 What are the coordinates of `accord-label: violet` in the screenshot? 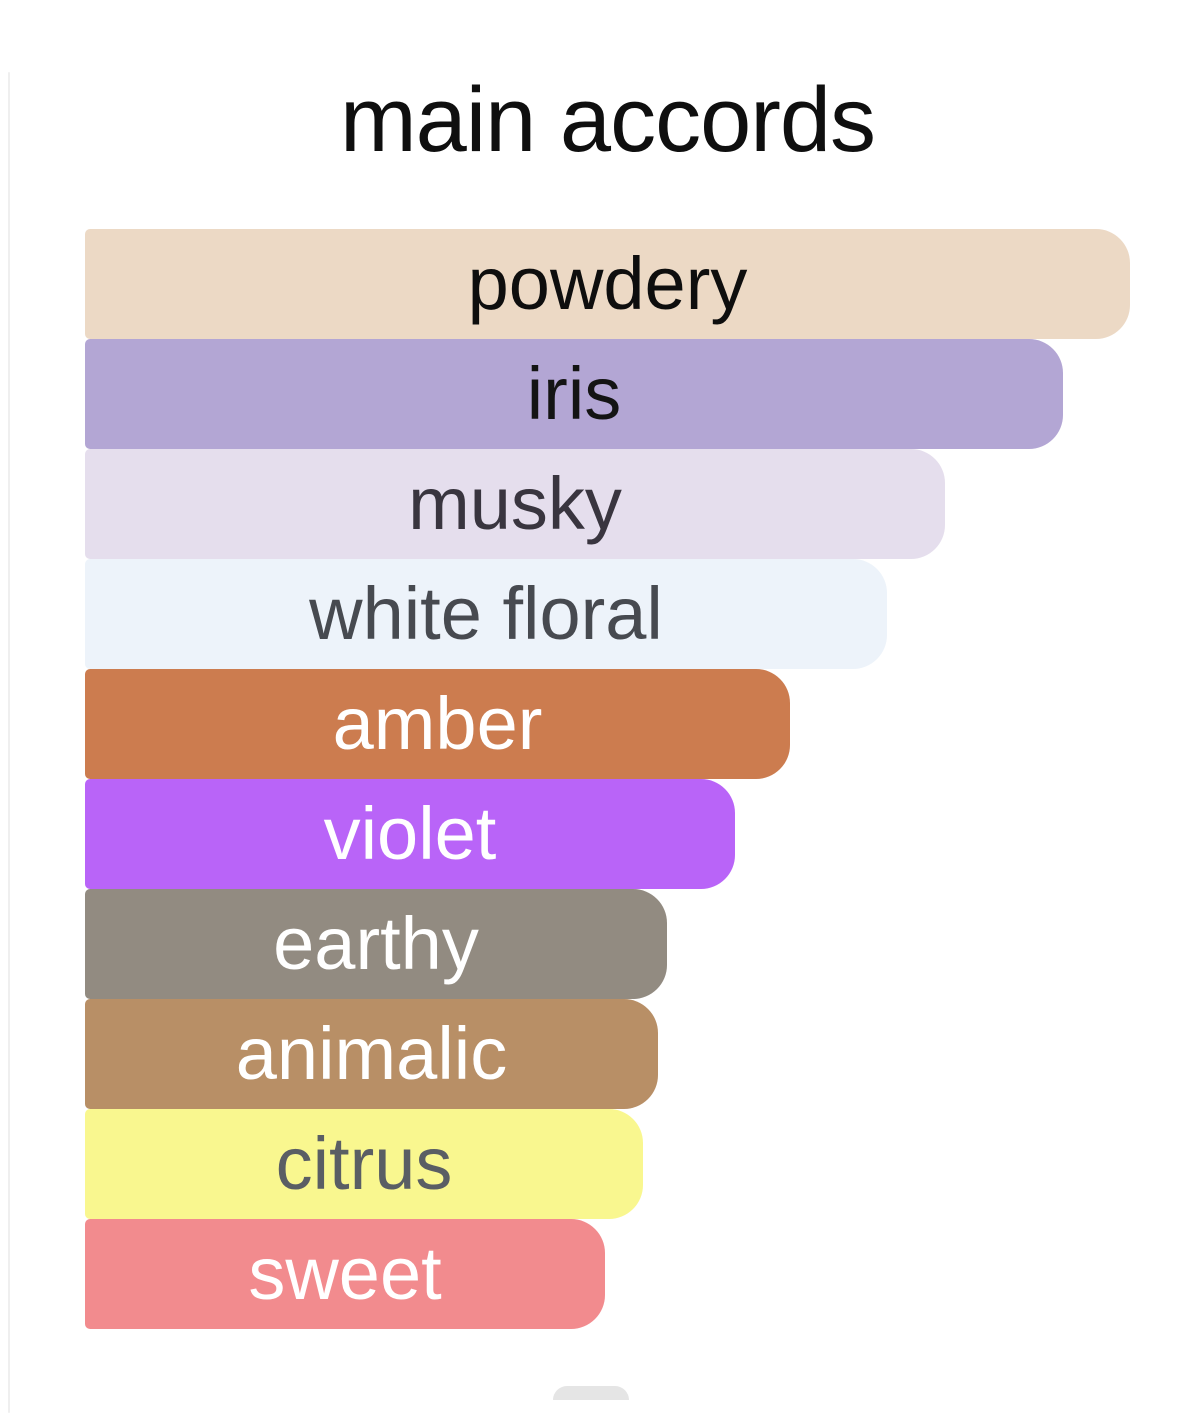 It's located at (410, 833).